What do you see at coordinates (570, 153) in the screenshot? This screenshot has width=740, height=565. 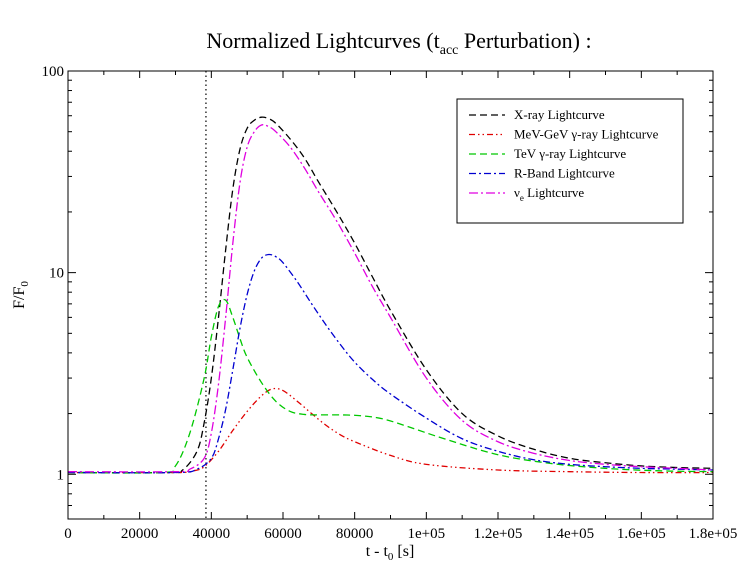 I see `legend-label: TeV γ-ray Lightcurve` at bounding box center [570, 153].